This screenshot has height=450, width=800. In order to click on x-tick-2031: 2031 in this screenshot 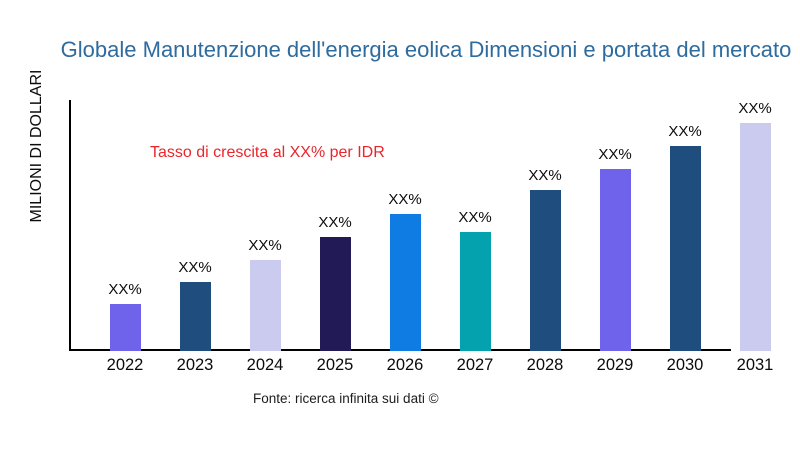, I will do `click(755, 365)`.